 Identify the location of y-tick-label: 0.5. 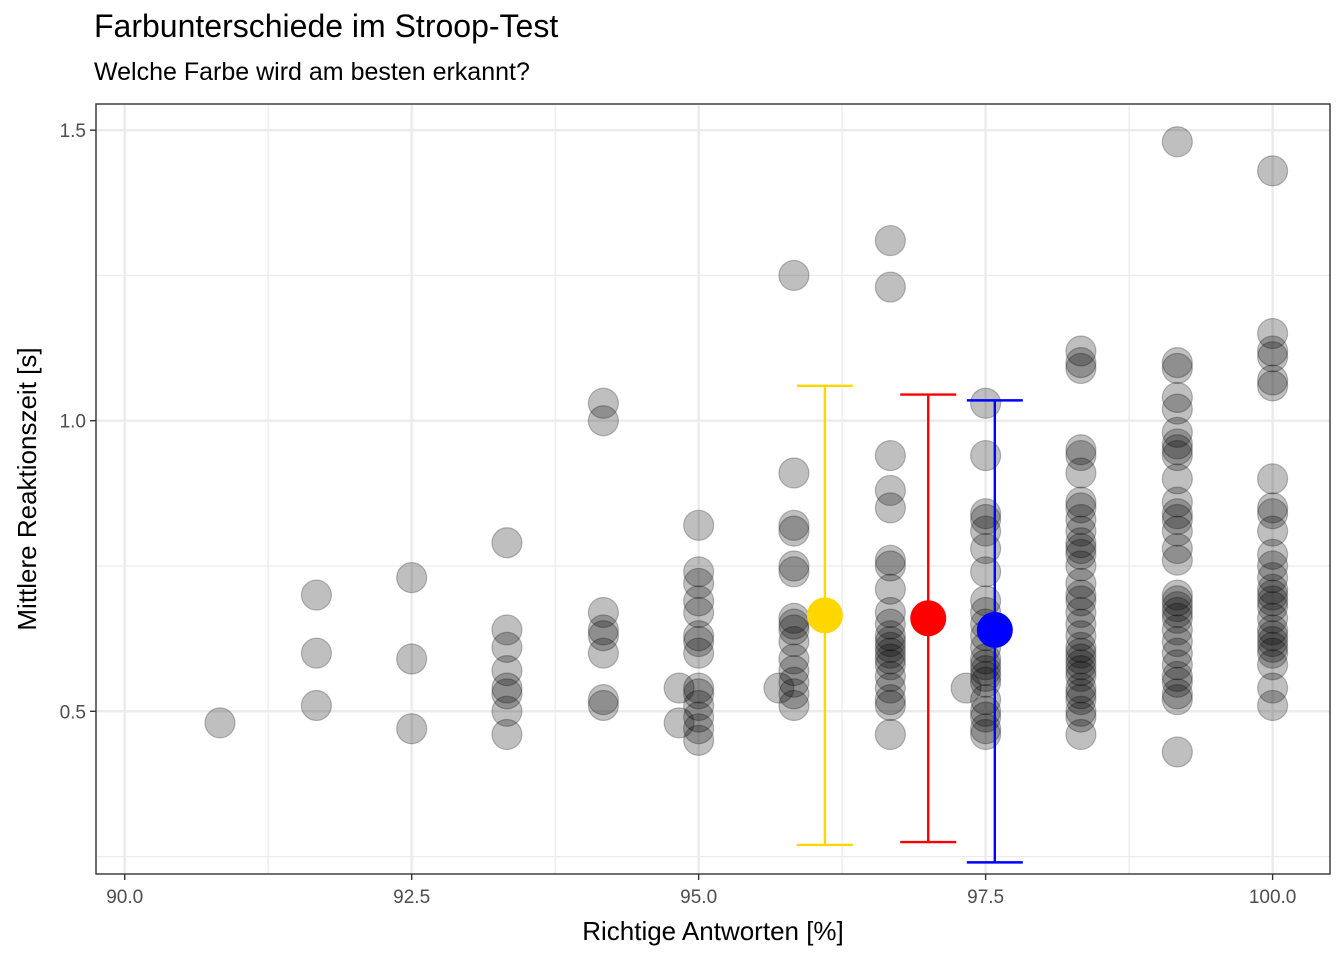
(73, 712).